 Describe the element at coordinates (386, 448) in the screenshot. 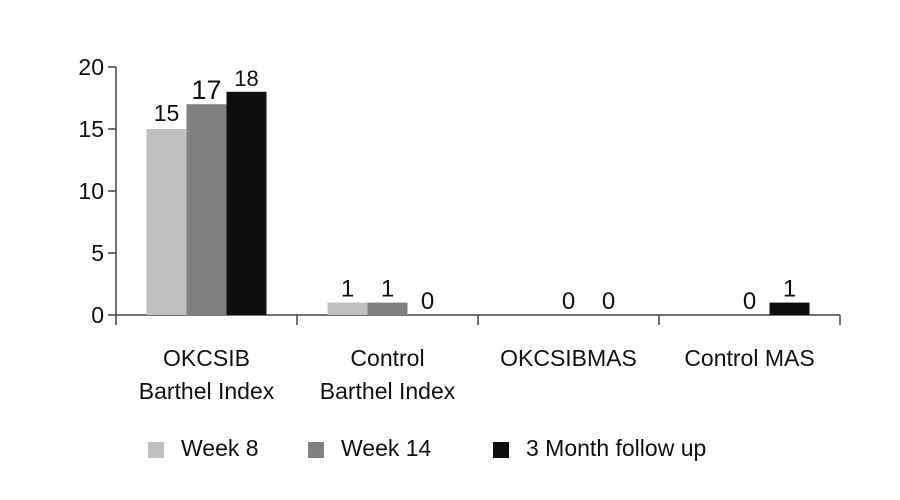

I see `legend-label: Week 14` at that location.